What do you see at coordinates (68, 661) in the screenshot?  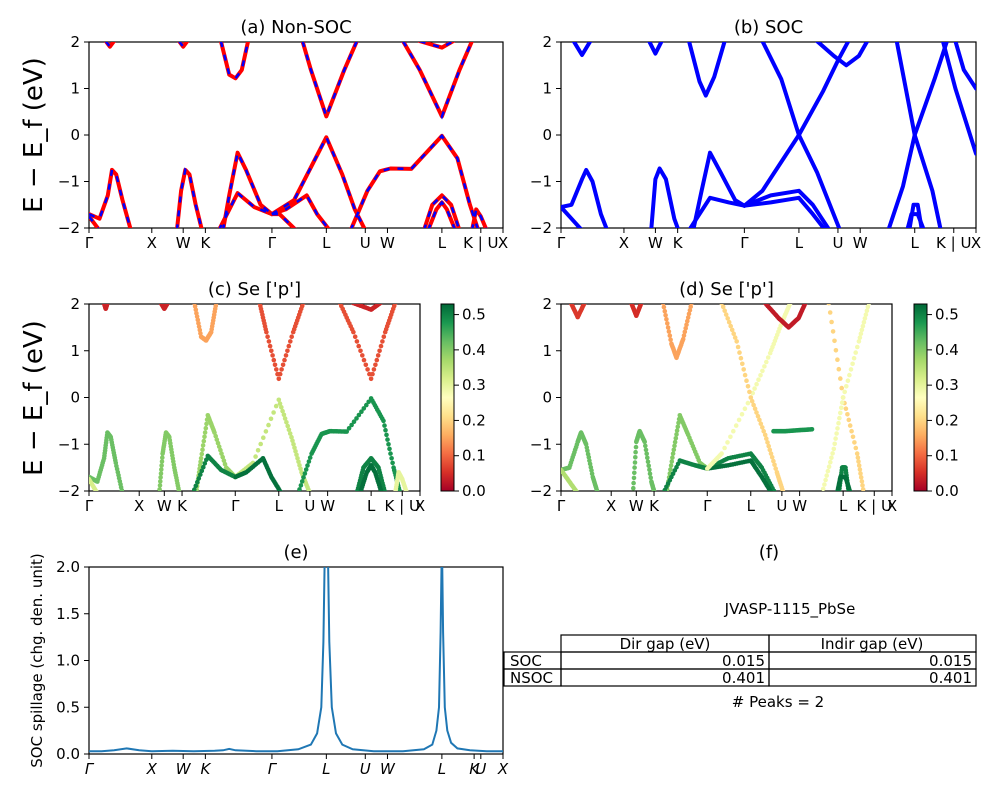 I see `y-tick-label: 1.0` at bounding box center [68, 661].